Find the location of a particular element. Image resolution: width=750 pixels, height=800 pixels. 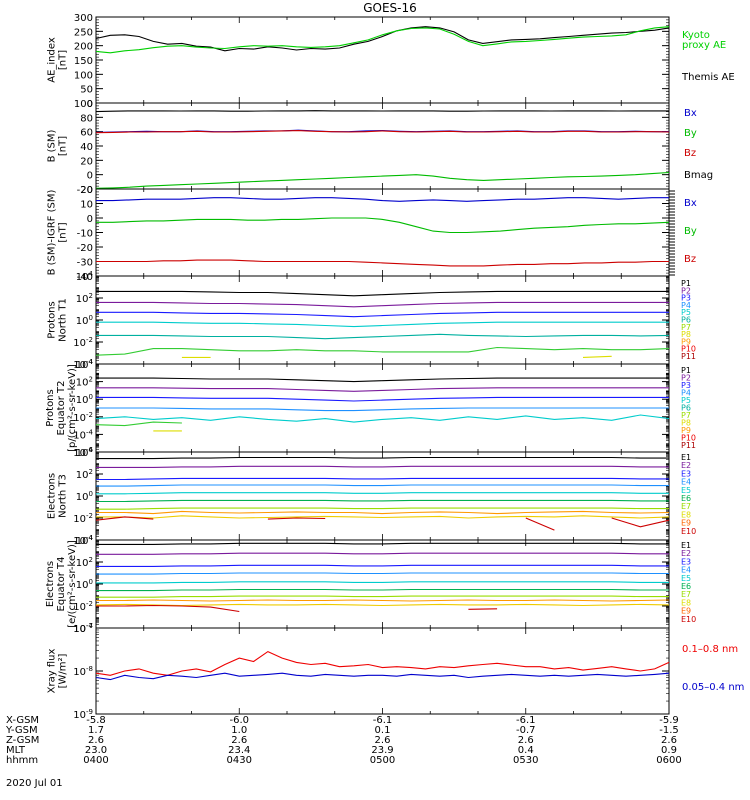

y-tick-label: 20 is located at coordinates (86, 190).